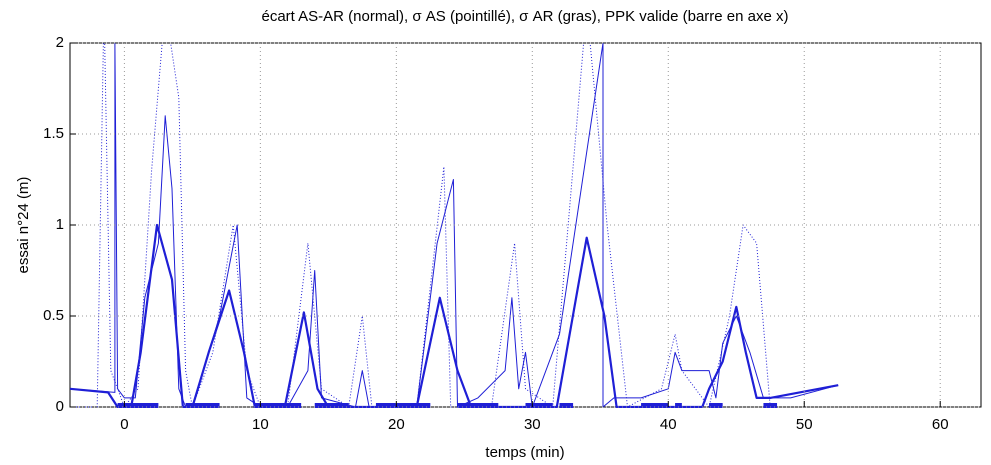 The width and height of the screenshot is (991, 465). What do you see at coordinates (532, 424) in the screenshot?
I see `x-tick-label: 30` at bounding box center [532, 424].